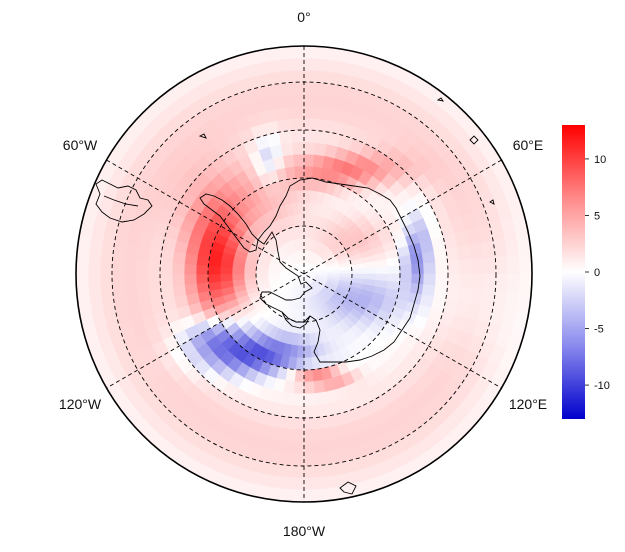  I want to click on colorbar-tick-label: -10, so click(602, 386).